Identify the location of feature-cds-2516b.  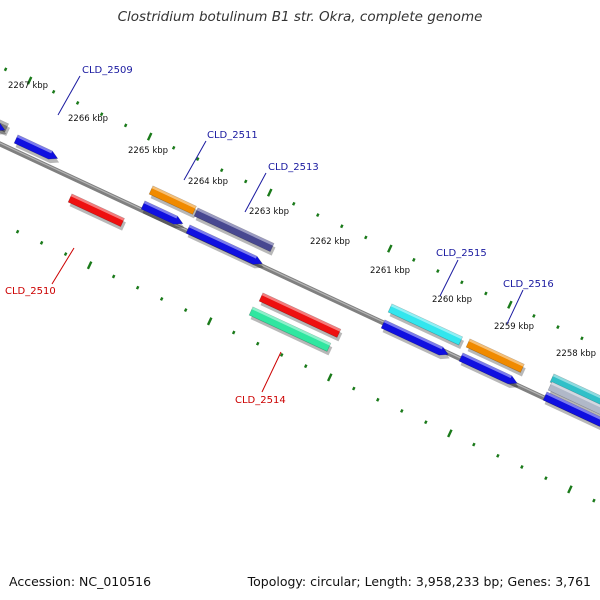
(488, 370).